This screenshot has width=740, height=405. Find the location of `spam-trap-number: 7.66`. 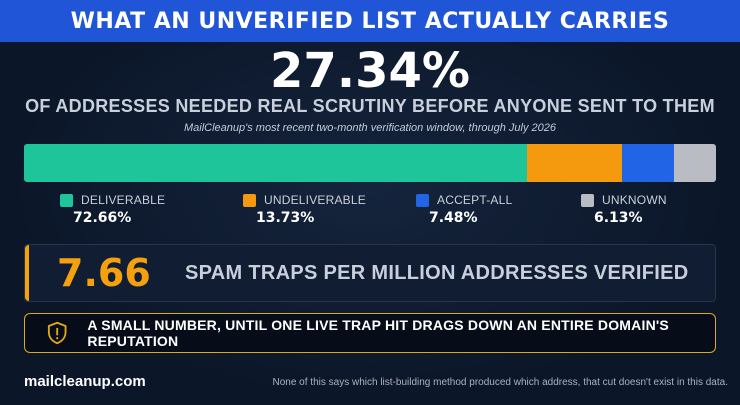

spam-trap-number: 7.66 is located at coordinates (104, 273).